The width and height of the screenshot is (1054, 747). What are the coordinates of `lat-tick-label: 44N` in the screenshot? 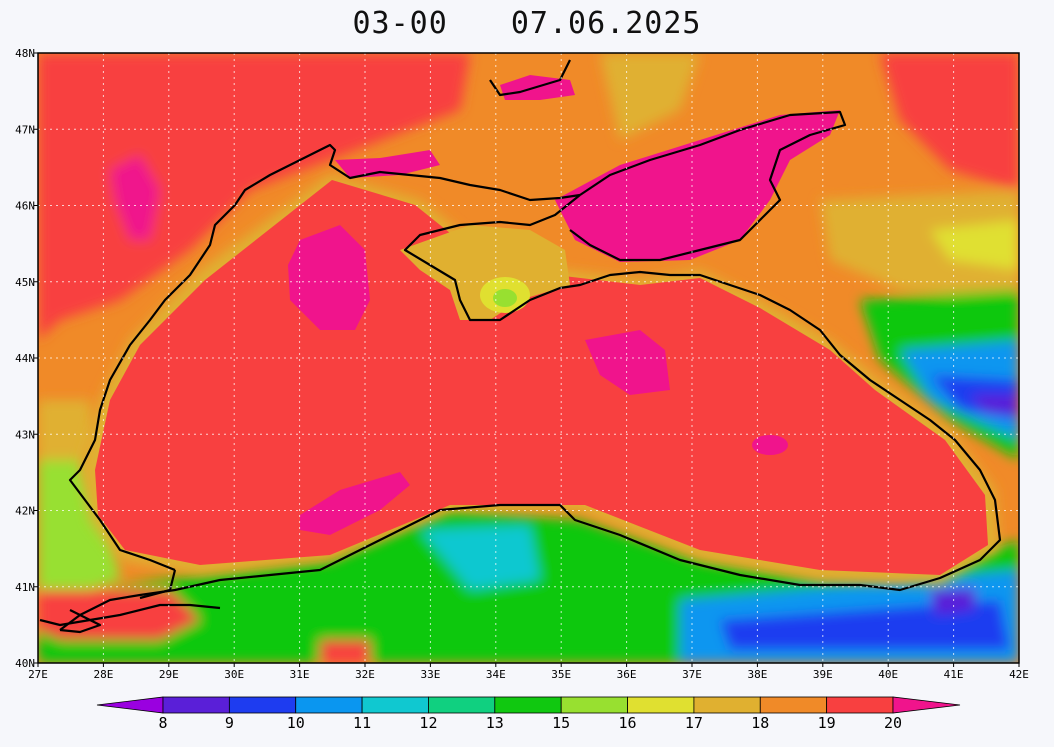 It's located at (25, 358).